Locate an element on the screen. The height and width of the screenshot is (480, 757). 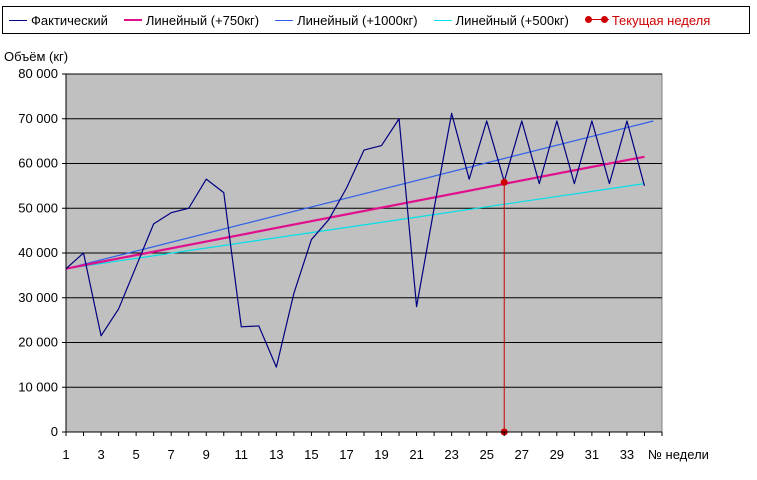
y-tick-label: 70 000 is located at coordinates (38, 118).